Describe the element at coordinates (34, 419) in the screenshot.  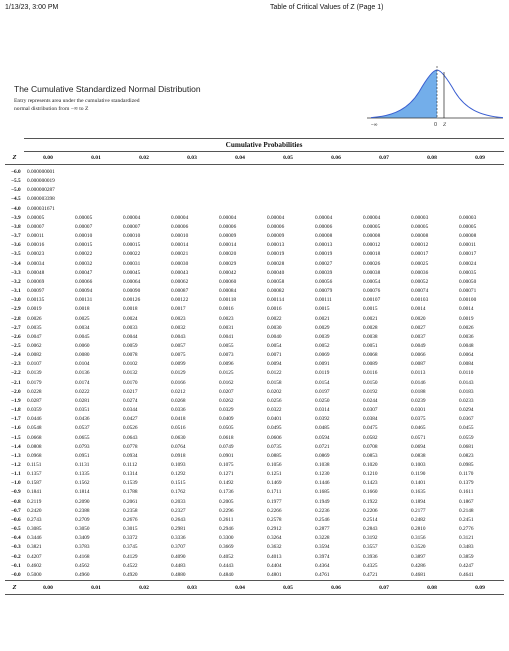
I see `probability-cell: 0.0446` at that location.